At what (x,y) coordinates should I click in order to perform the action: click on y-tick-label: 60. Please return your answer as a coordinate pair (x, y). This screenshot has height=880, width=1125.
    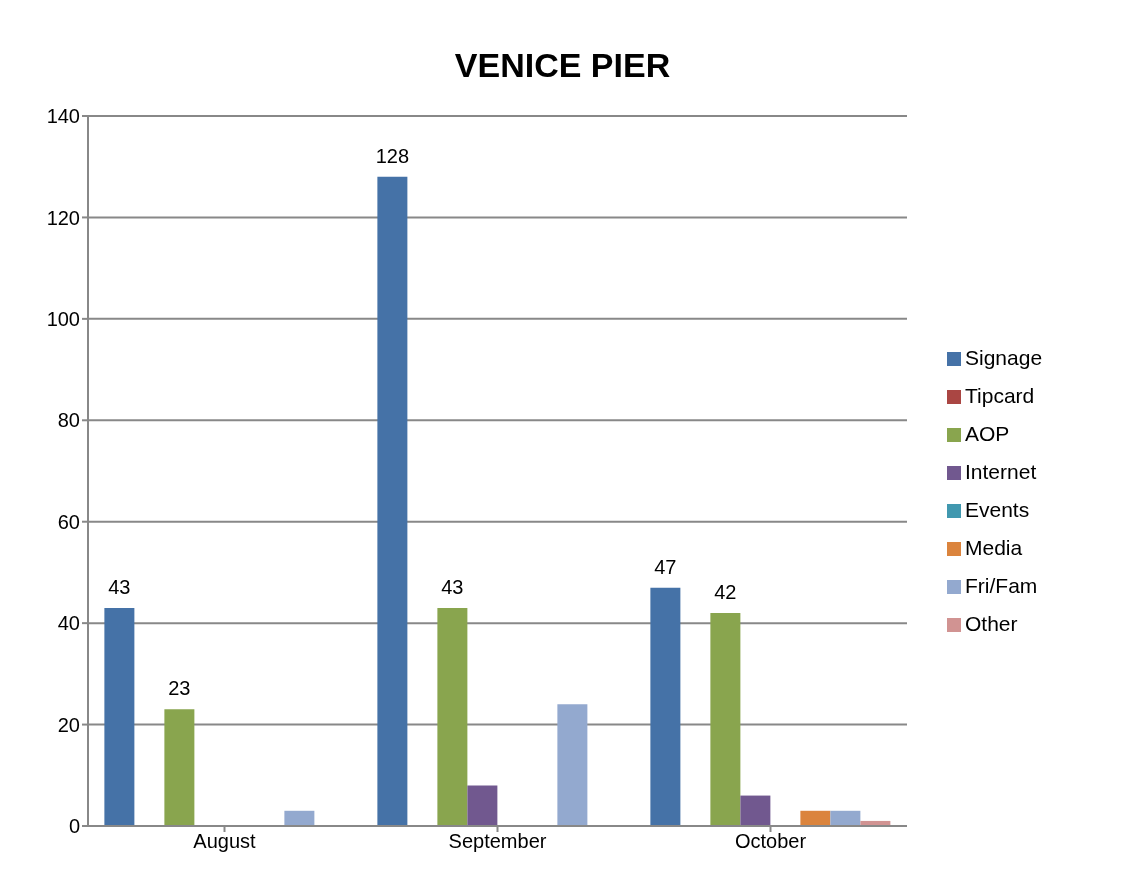
    Looking at the image, I should click on (68, 521).